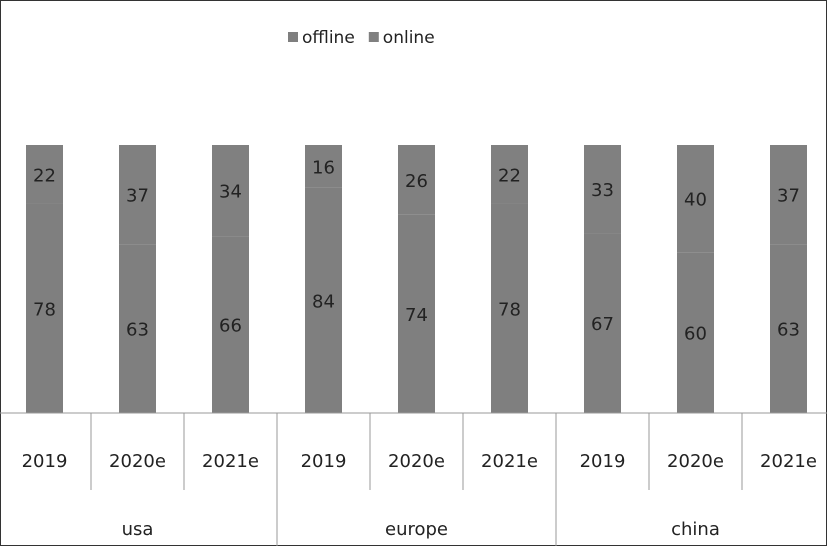 The width and height of the screenshot is (827, 546). I want to click on data-label: 84, so click(323, 301).